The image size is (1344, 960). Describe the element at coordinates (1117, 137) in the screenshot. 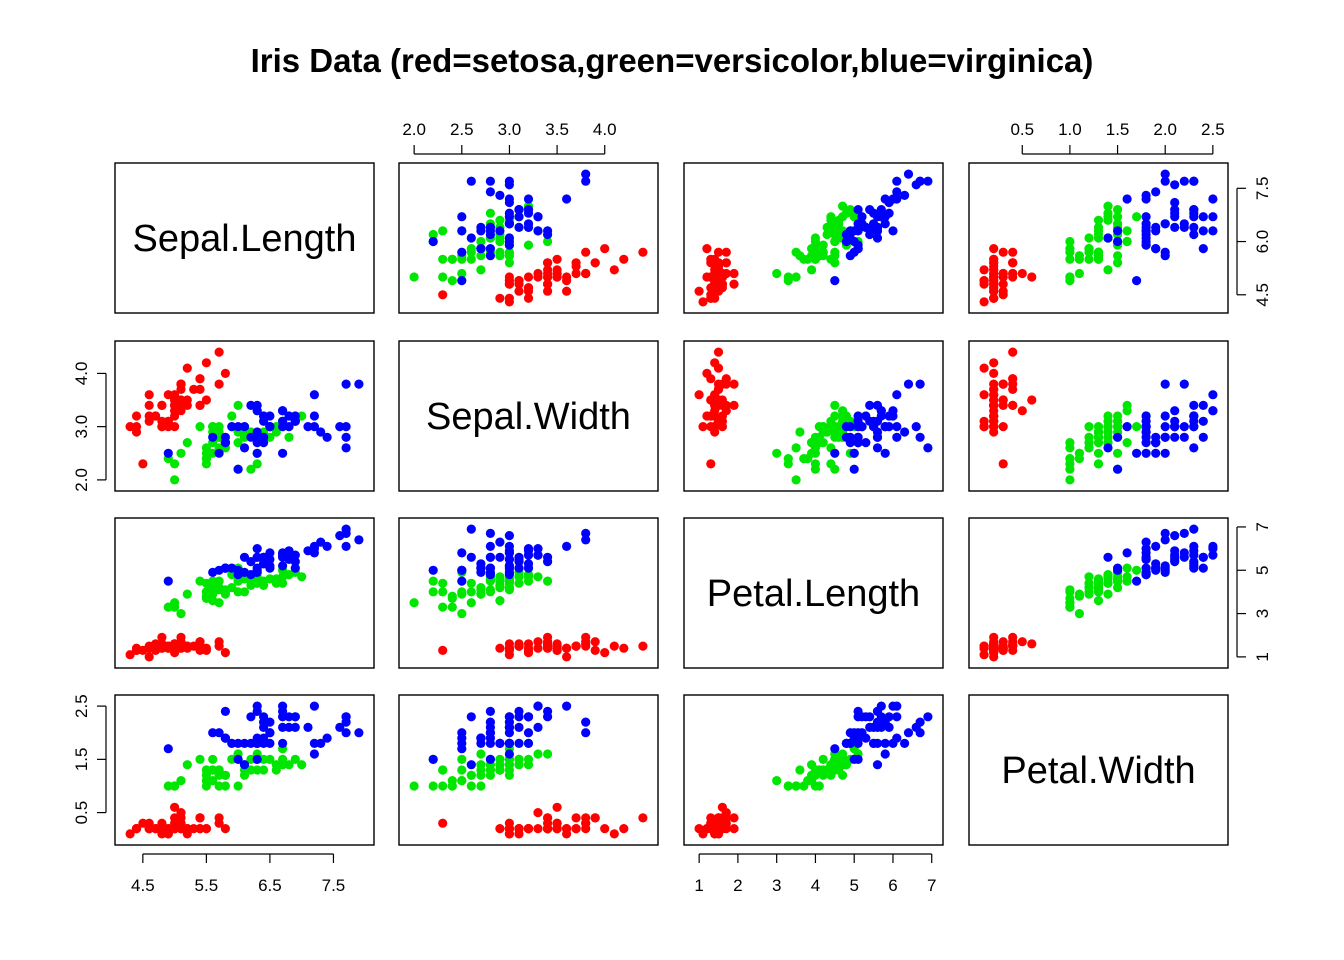

I see `top-axis-Petal.Width: 0.5 1.0 1.5 2.0 2.5` at that location.